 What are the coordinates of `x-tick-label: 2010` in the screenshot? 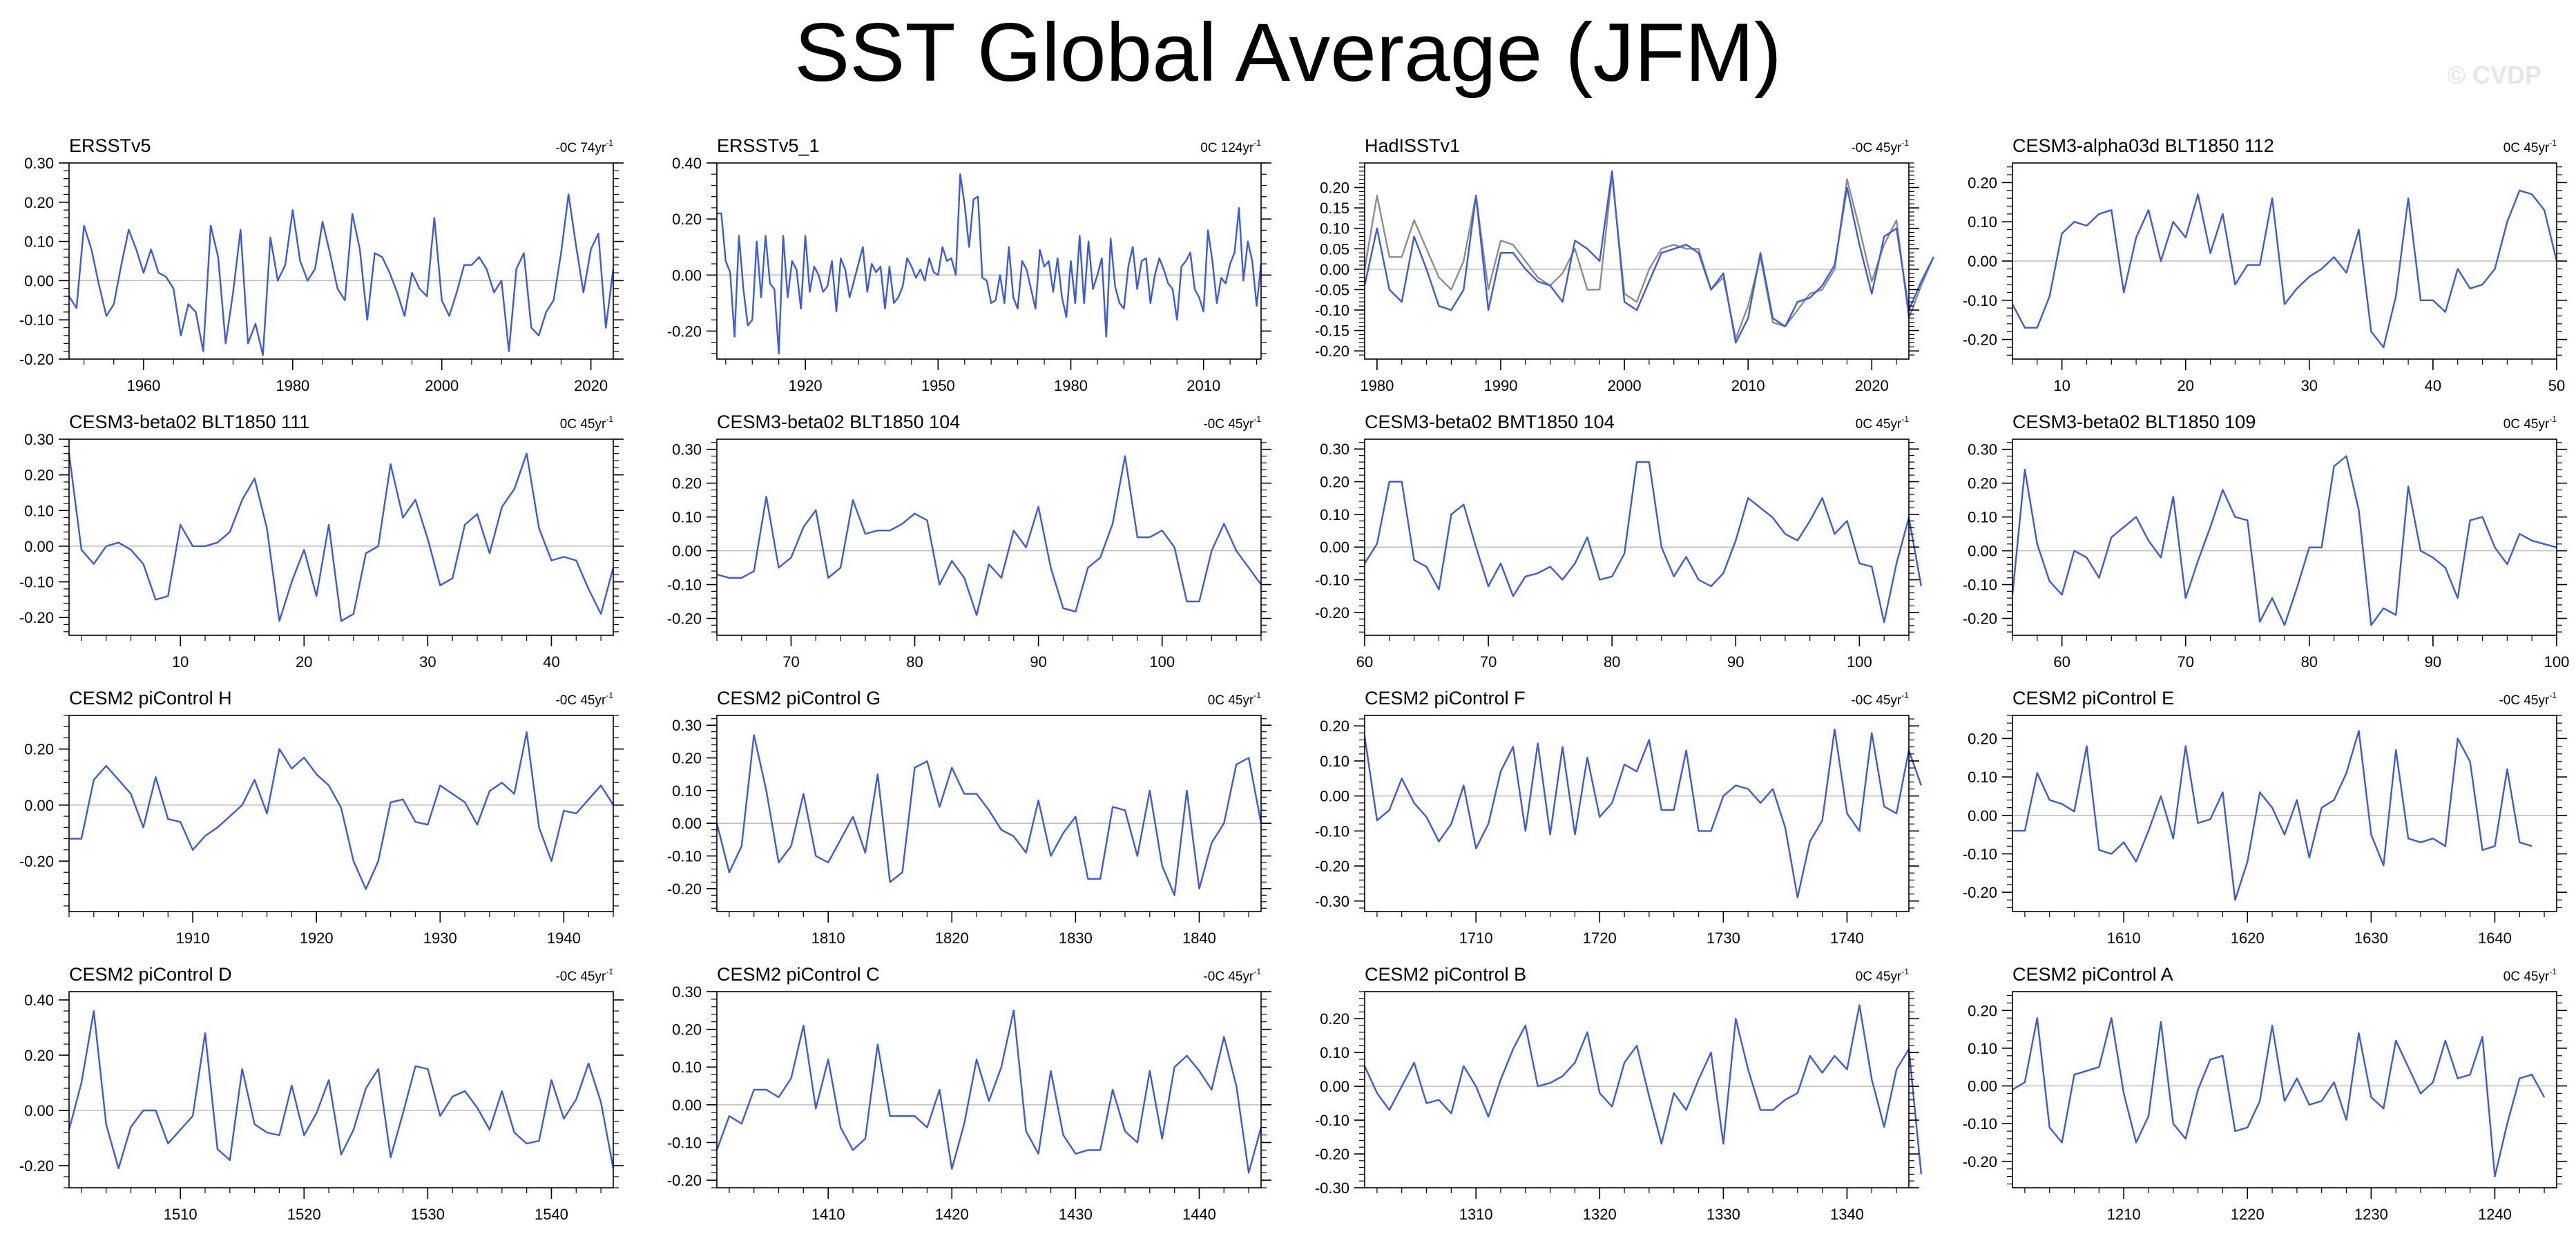 It's located at (1203, 385).